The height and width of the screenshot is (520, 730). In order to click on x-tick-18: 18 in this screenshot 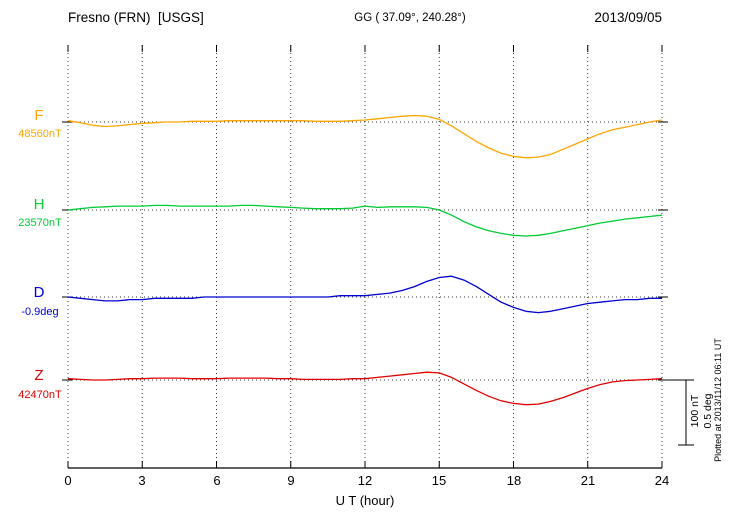, I will do `click(514, 480)`.